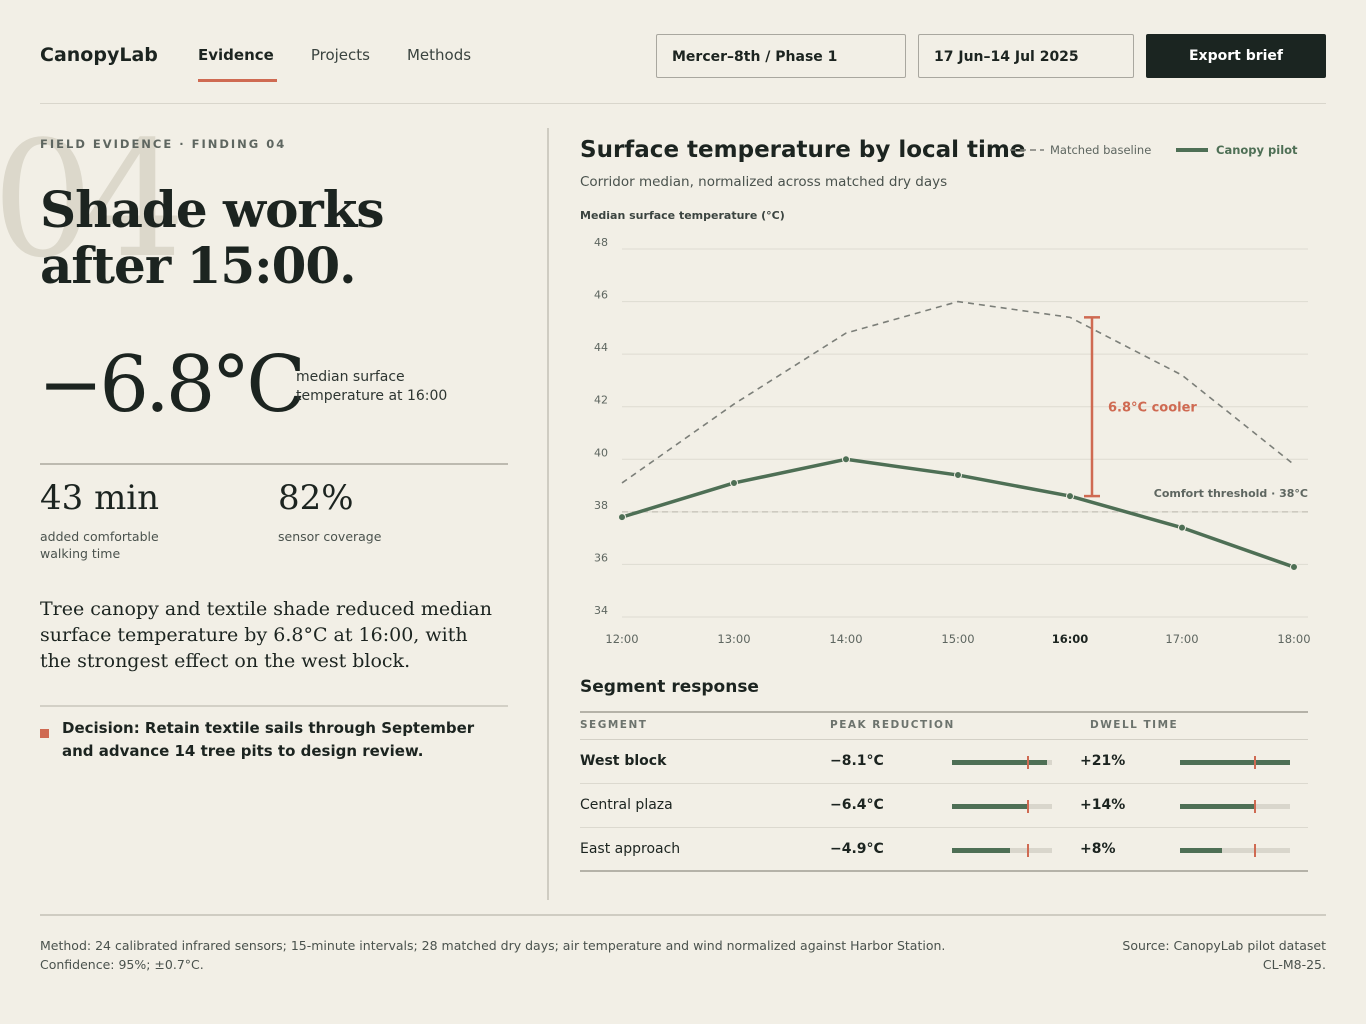  I want to click on header-segment: SEGMENT, so click(614, 725).